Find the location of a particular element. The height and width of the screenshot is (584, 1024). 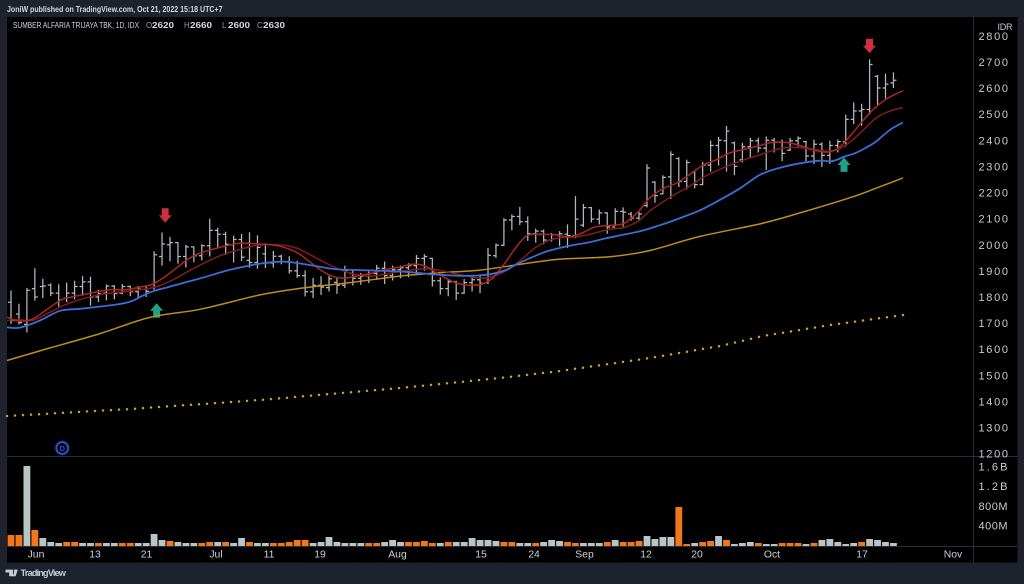

svg-text: 2200 is located at coordinates (994, 194).